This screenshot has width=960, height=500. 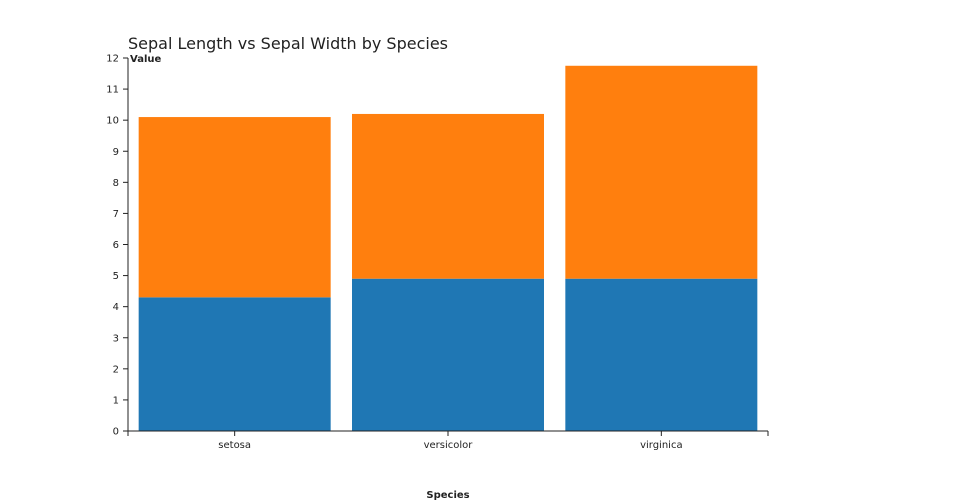 What do you see at coordinates (145, 59) in the screenshot?
I see `y-axis-title: Value` at bounding box center [145, 59].